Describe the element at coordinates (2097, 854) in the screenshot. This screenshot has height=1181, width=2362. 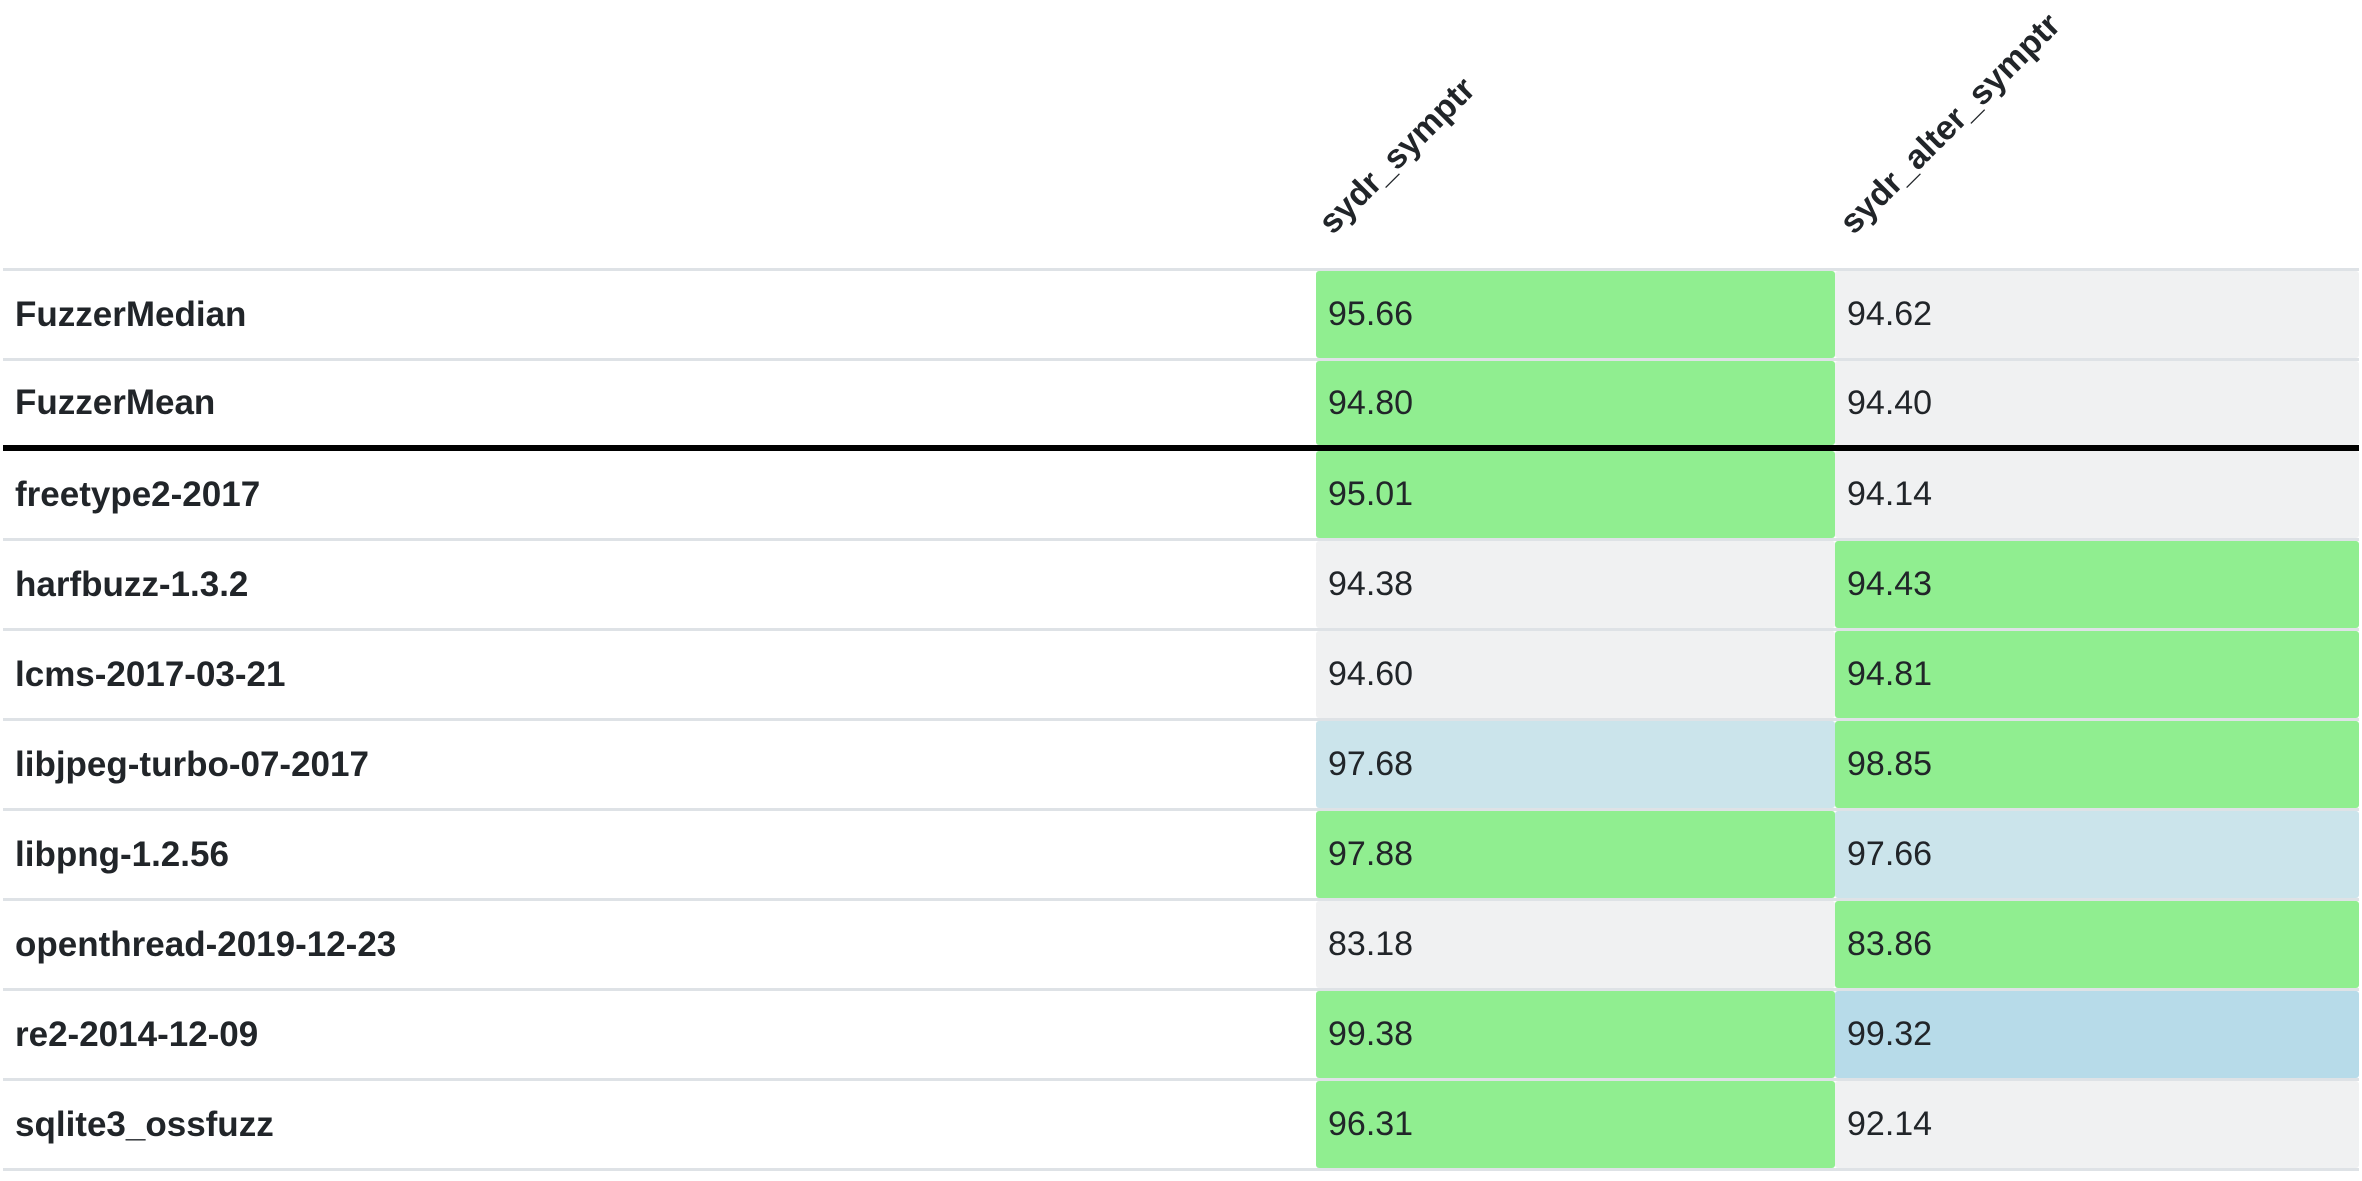
I see `value-cell: 97.66` at that location.